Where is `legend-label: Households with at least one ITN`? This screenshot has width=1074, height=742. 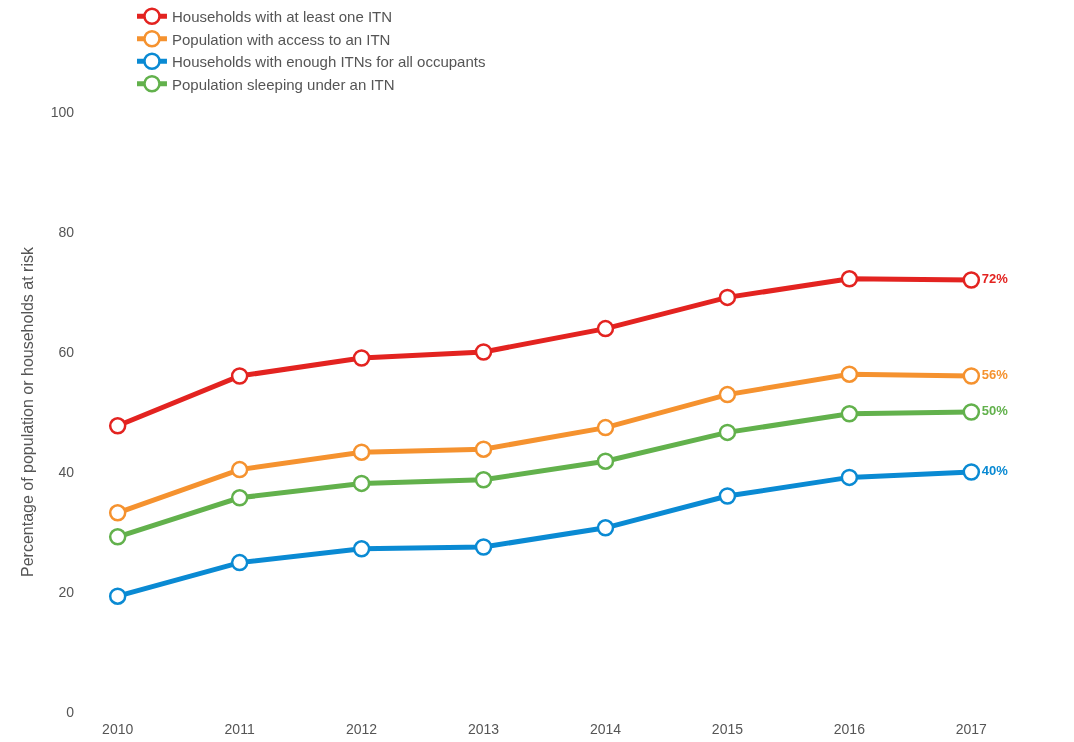
legend-label: Households with at least one ITN is located at coordinates (282, 17).